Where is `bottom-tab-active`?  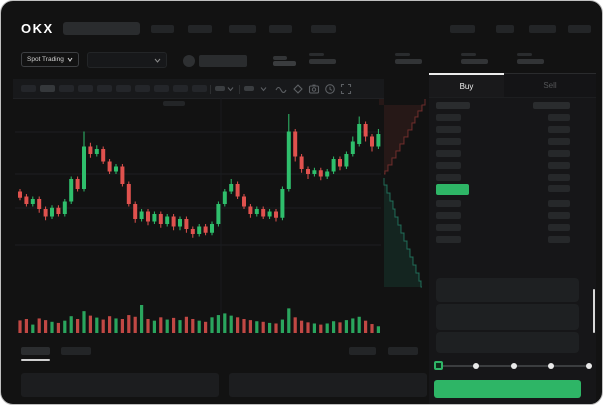
bottom-tab-active is located at coordinates (35, 351).